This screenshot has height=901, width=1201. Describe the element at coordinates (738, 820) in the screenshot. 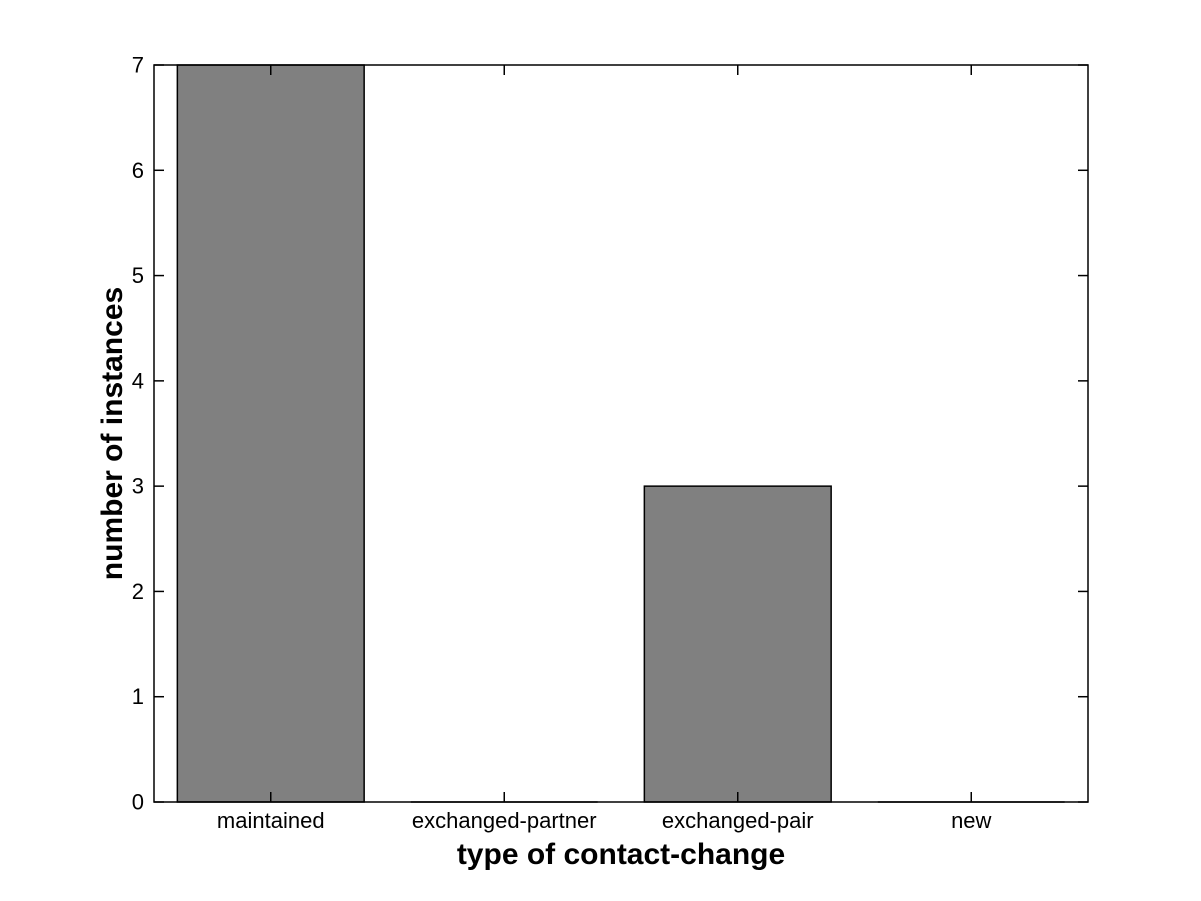

I see `x-tick-label: exchanged-pair` at that location.